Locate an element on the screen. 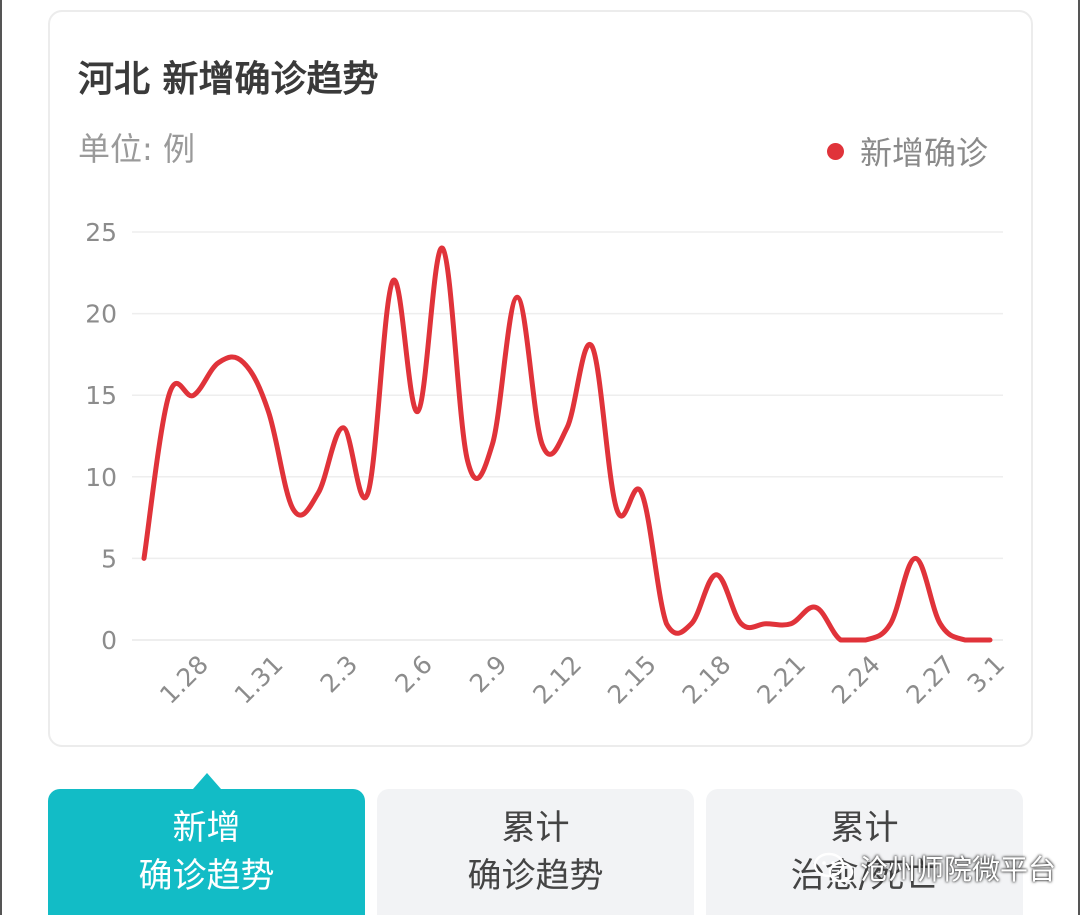 The image size is (1080, 915). left-edge-line is located at coordinates (1, 457).